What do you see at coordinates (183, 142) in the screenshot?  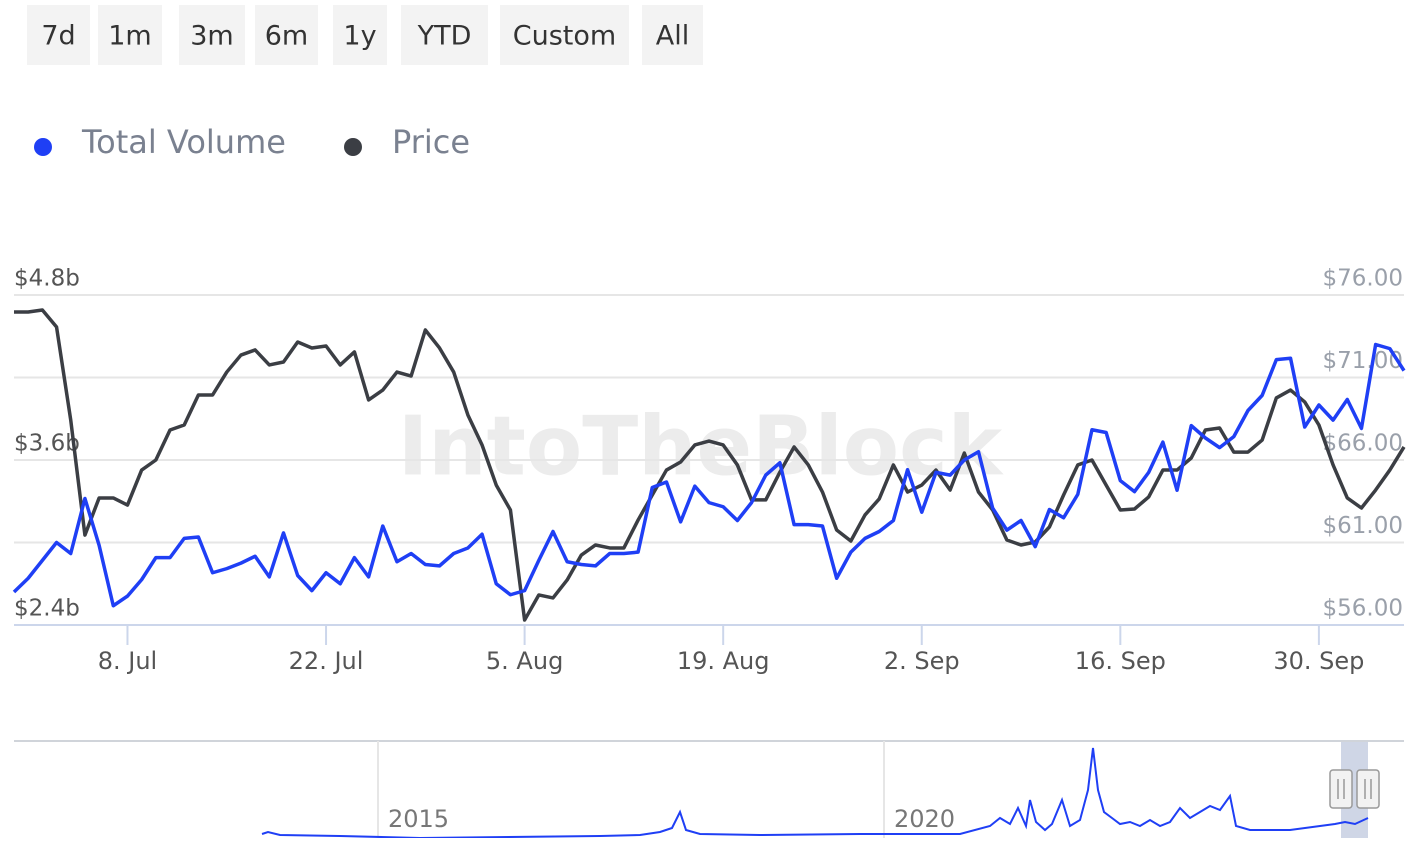 I see `legend-label: Total Volume` at bounding box center [183, 142].